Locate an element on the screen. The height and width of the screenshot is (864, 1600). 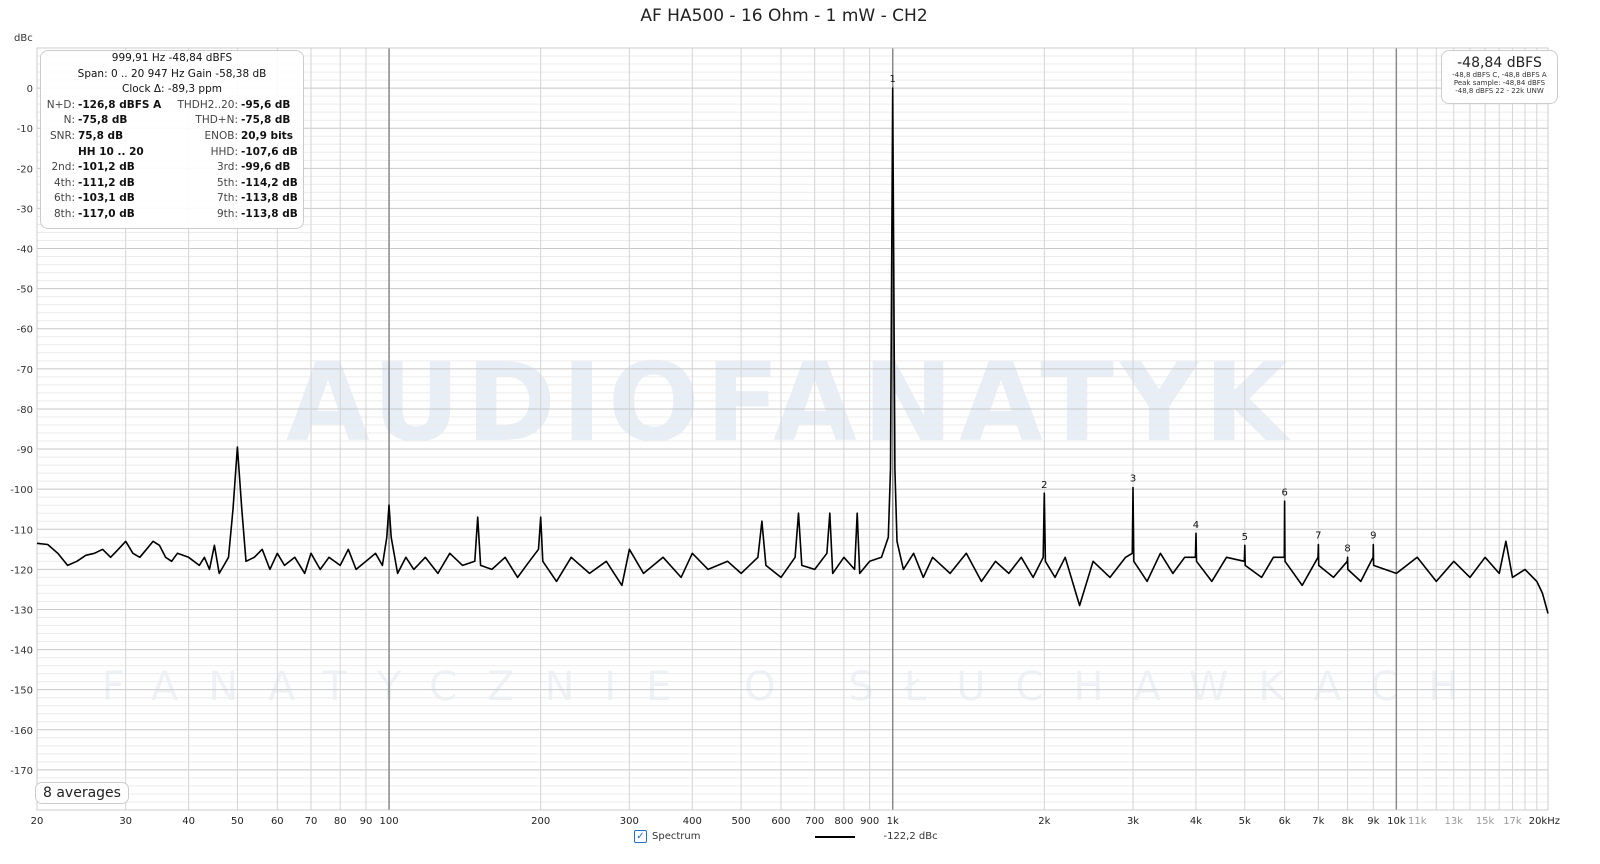
x-tick-label: 800 is located at coordinates (843, 821).